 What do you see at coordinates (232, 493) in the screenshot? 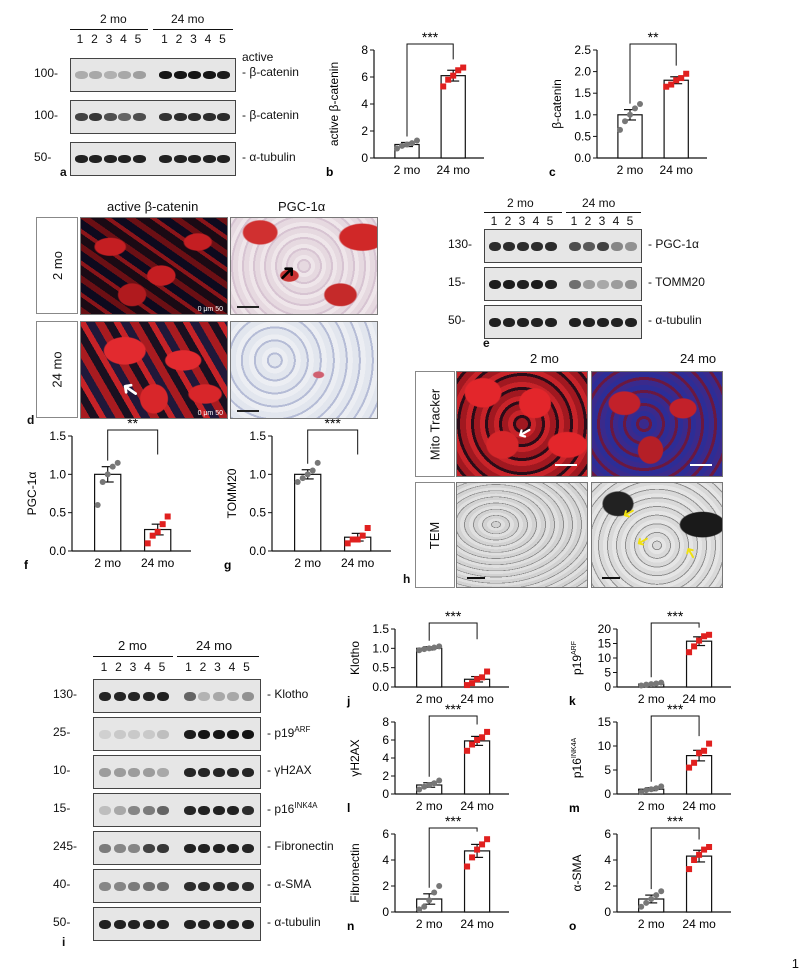
I see `y-axis-label: TOMM20` at bounding box center [232, 493].